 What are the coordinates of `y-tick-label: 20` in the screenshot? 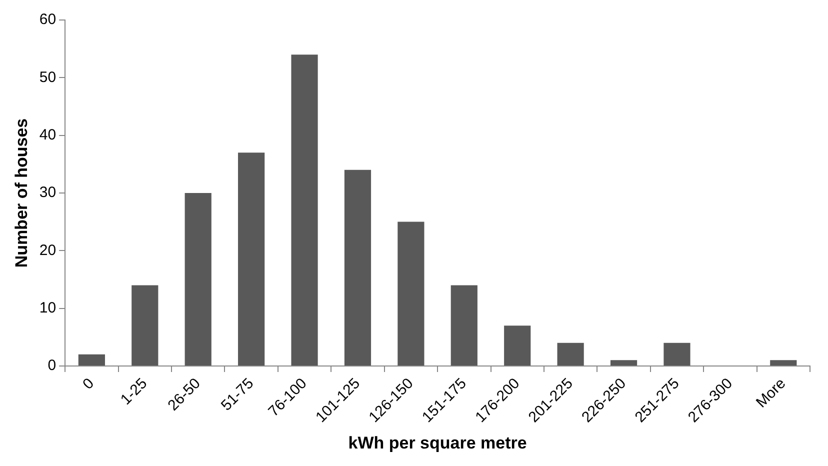 It's located at (47, 250).